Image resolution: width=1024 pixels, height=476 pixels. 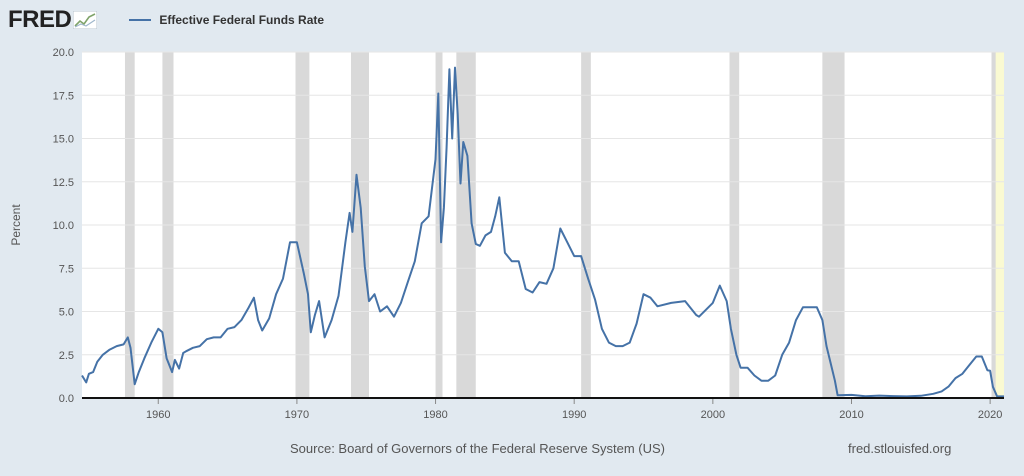 What do you see at coordinates (63, 96) in the screenshot?
I see `y-tick-label: 17.5` at bounding box center [63, 96].